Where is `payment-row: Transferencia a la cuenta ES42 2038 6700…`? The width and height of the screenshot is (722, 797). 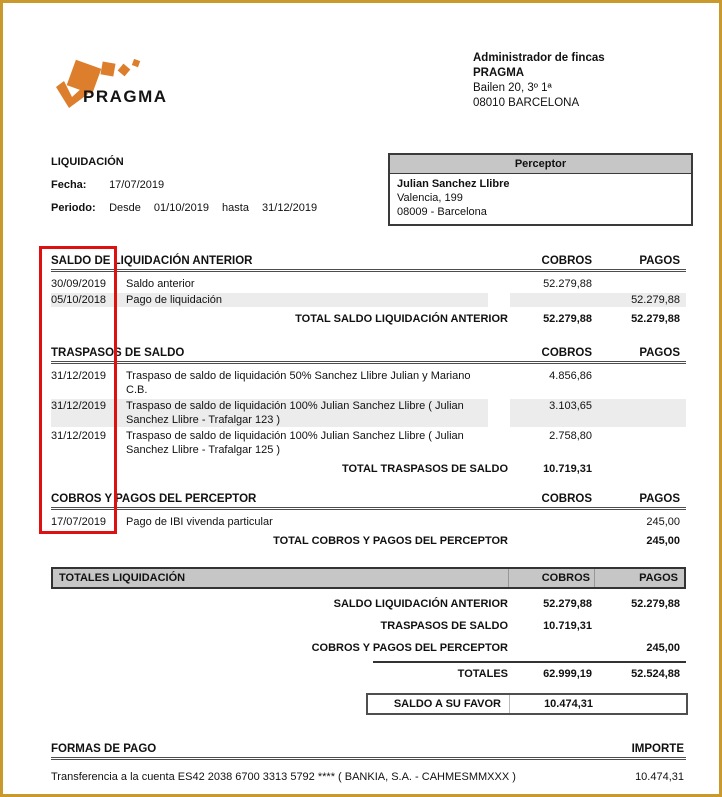
payment-row: Transferencia a la cuenta ES42 2038 6700… is located at coordinates (368, 777).